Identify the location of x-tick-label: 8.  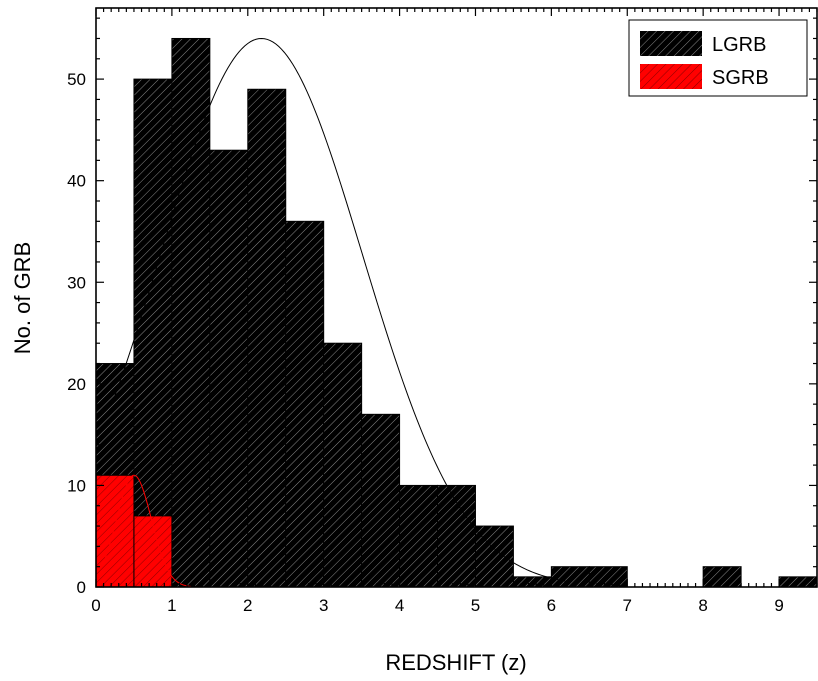
(702, 605).